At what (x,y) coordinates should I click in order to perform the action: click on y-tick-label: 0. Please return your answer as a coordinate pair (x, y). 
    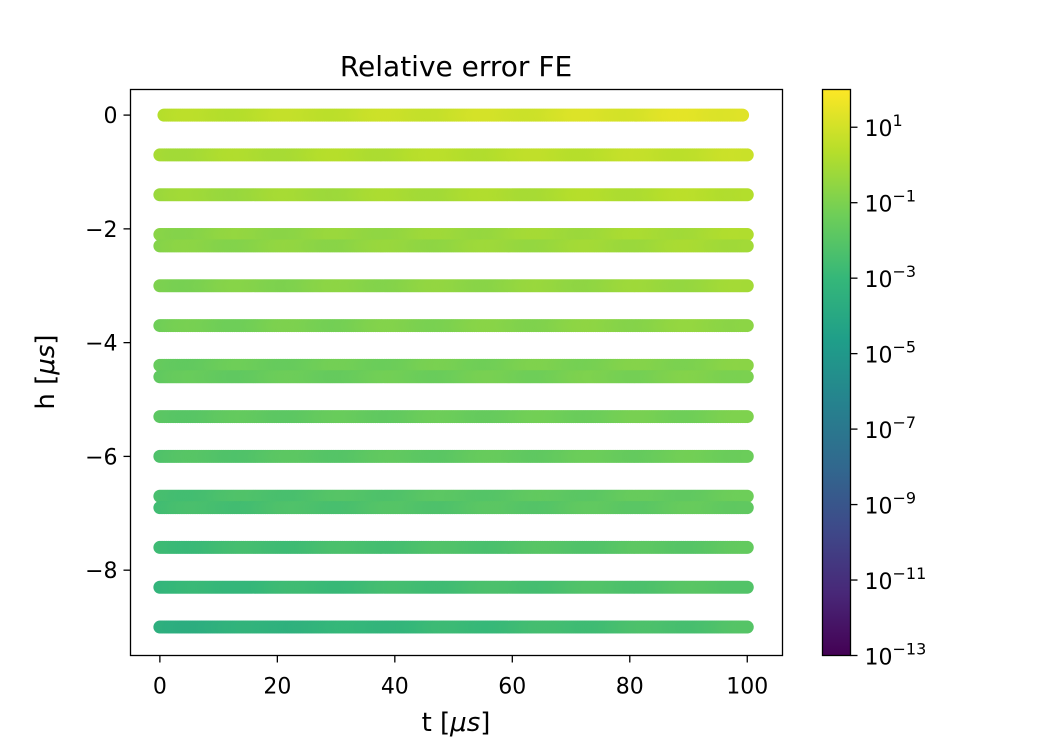
    Looking at the image, I should click on (111, 116).